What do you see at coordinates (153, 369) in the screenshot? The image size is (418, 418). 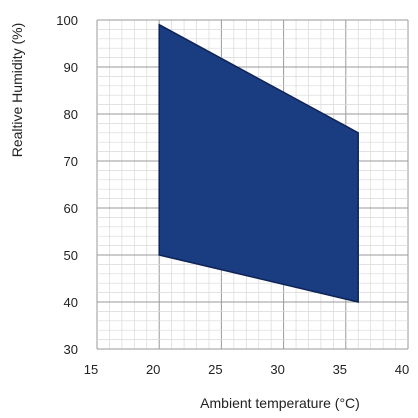 I see `x-tick-label: 20` at bounding box center [153, 369].